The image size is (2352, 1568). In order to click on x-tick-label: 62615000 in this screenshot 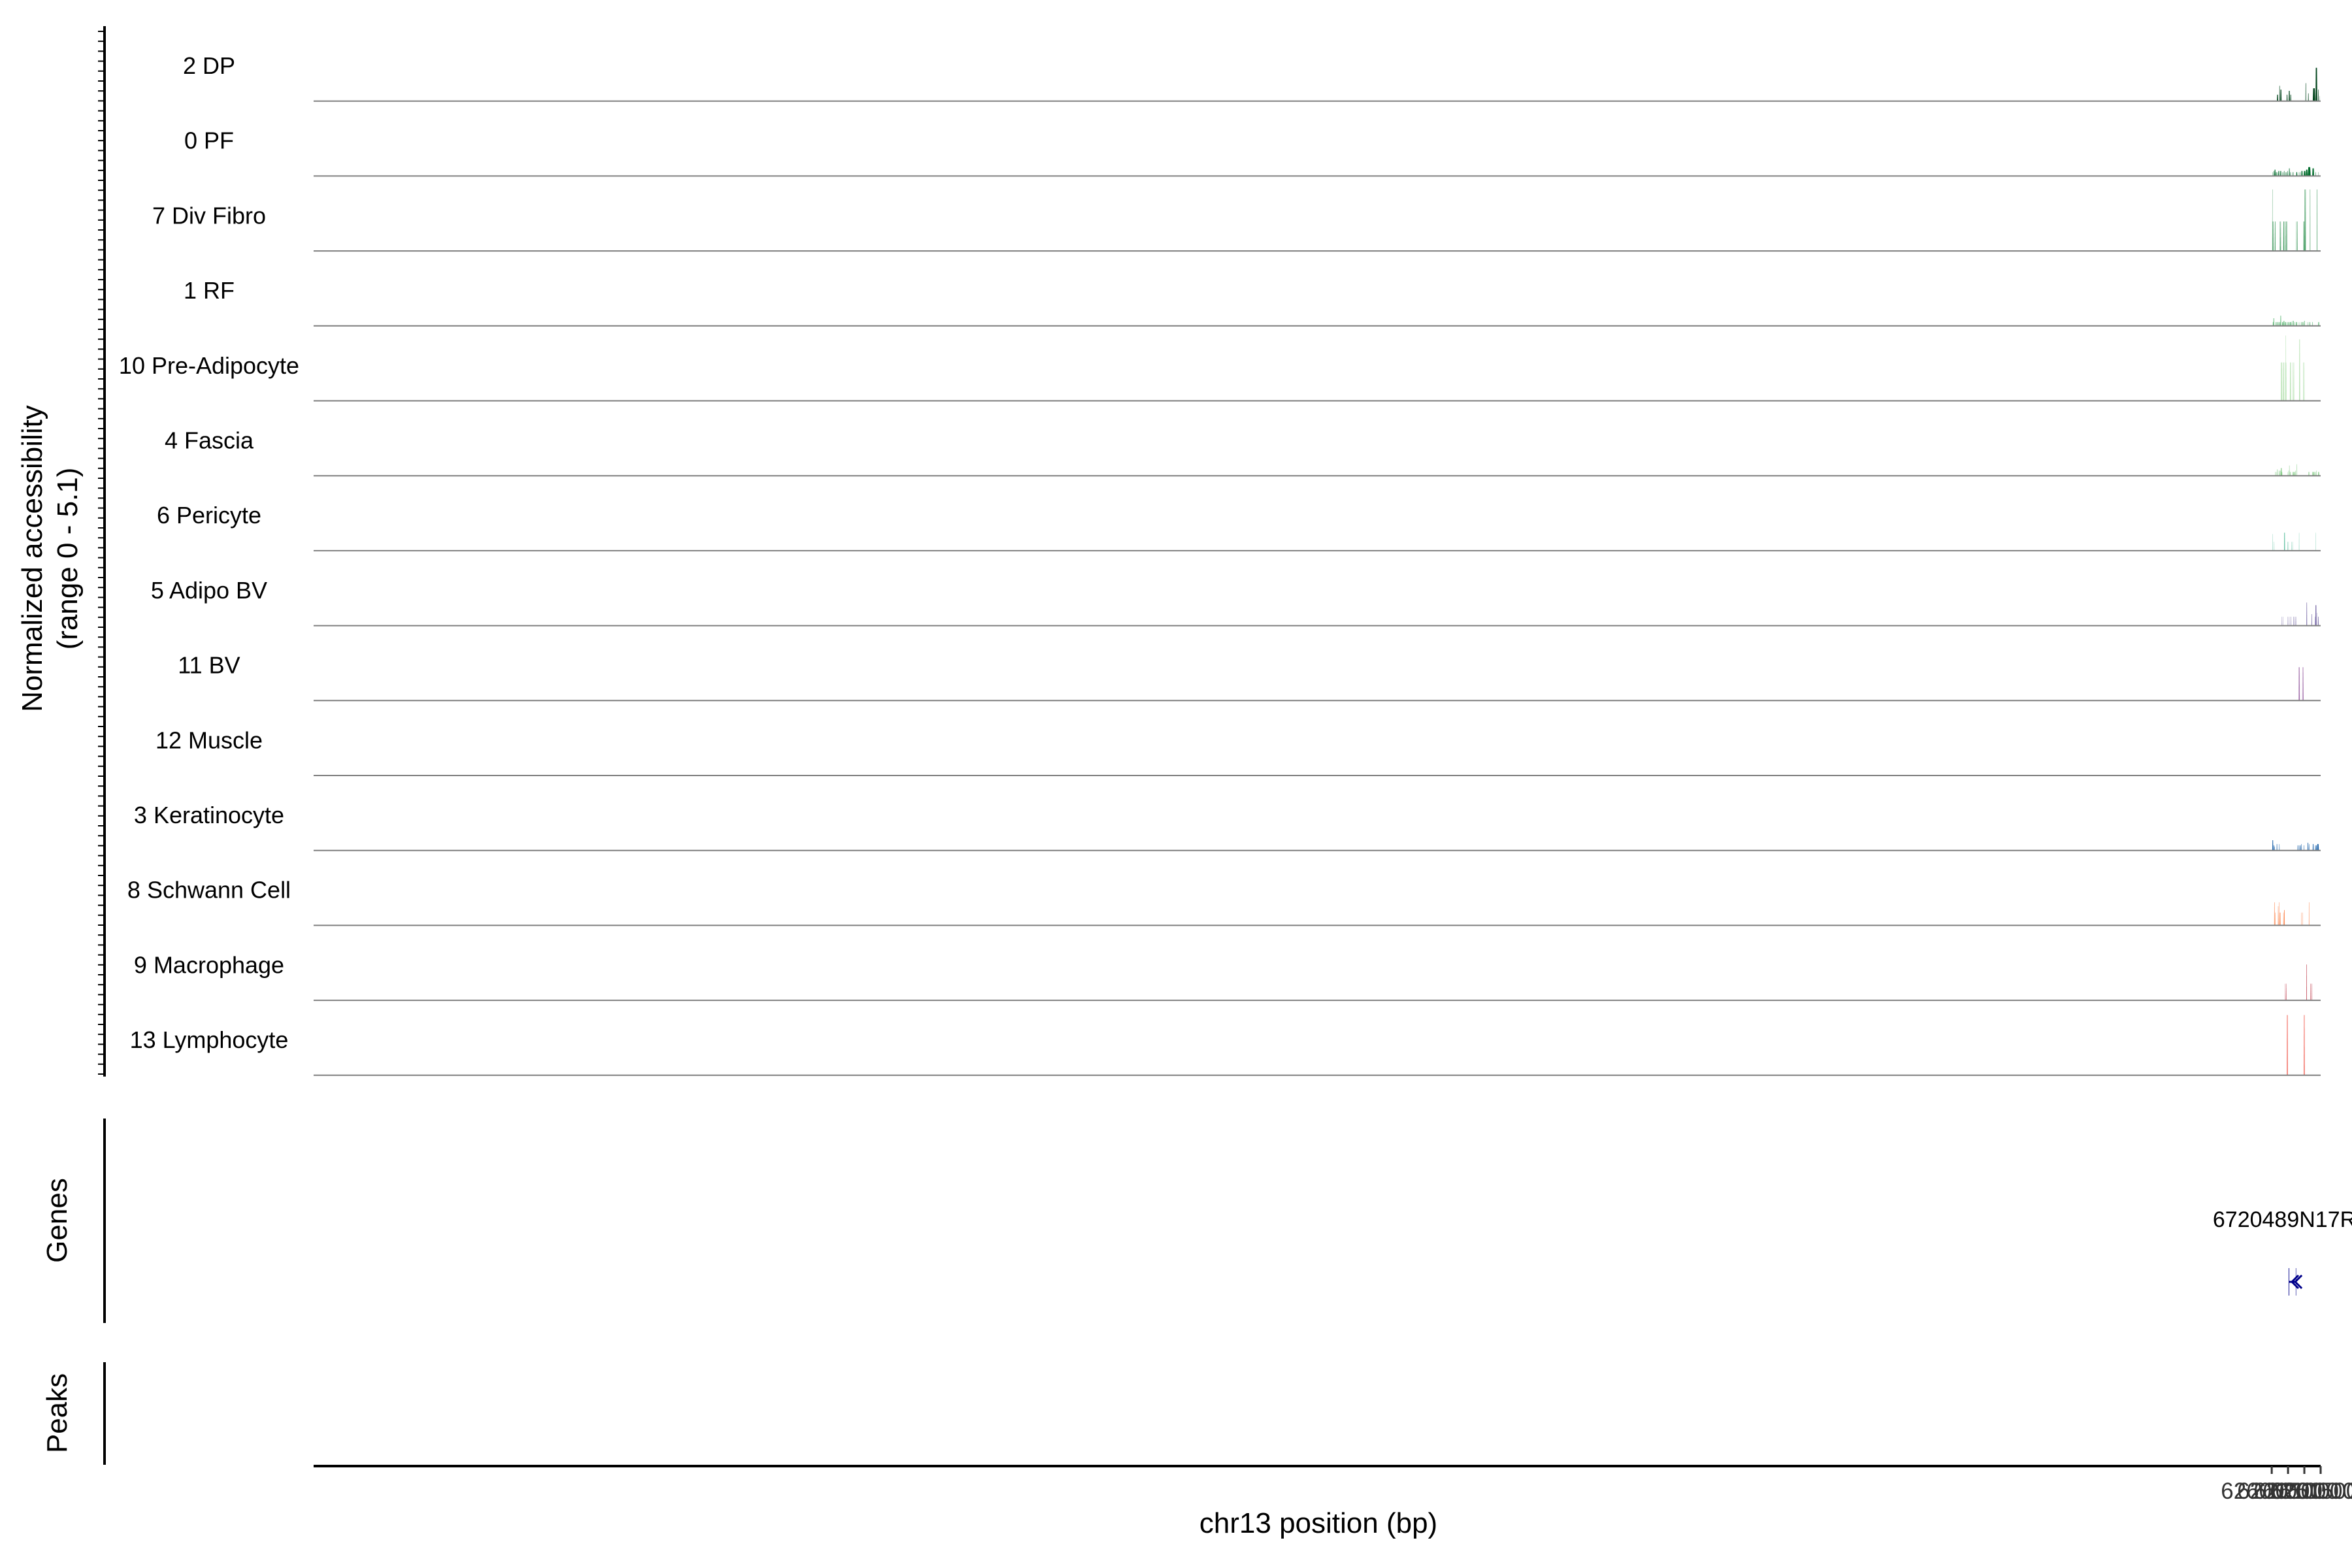, I will do `click(2311, 1491)`.